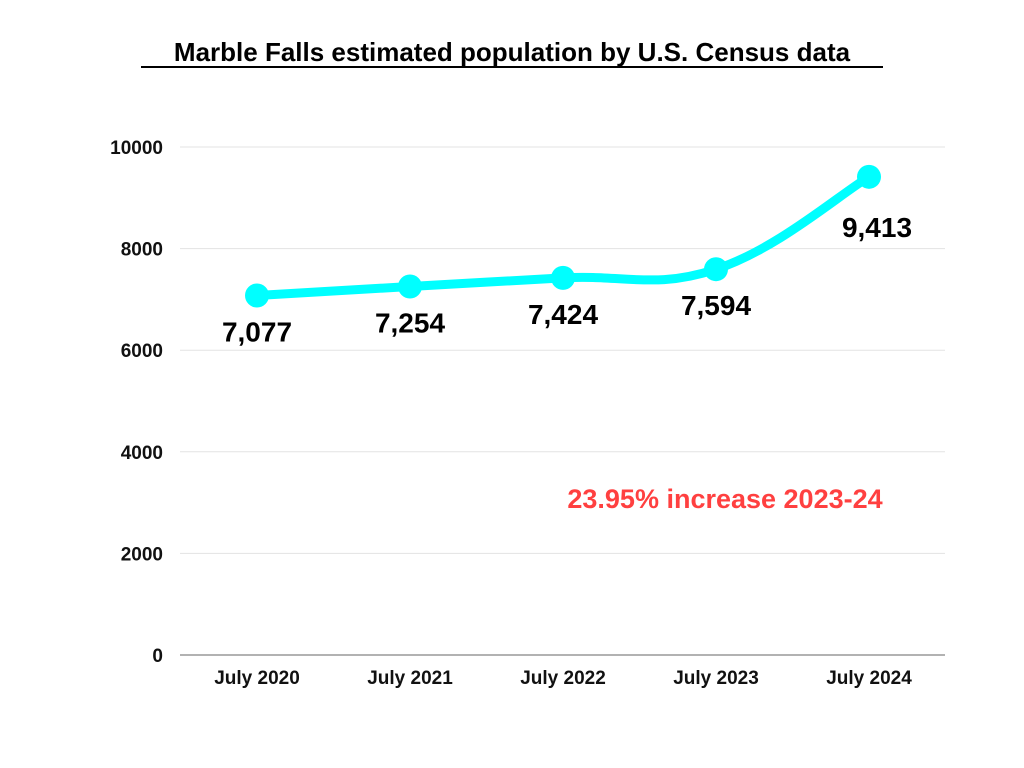 This screenshot has width=1024, height=768. What do you see at coordinates (136, 148) in the screenshot?
I see `y-tick-label: 10000` at bounding box center [136, 148].